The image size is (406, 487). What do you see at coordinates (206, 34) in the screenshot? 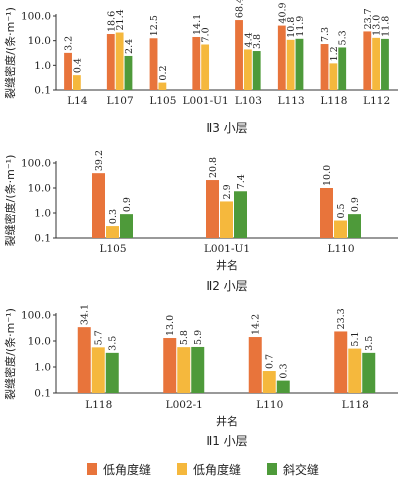
I see `data-label: 7.0` at bounding box center [206, 34].